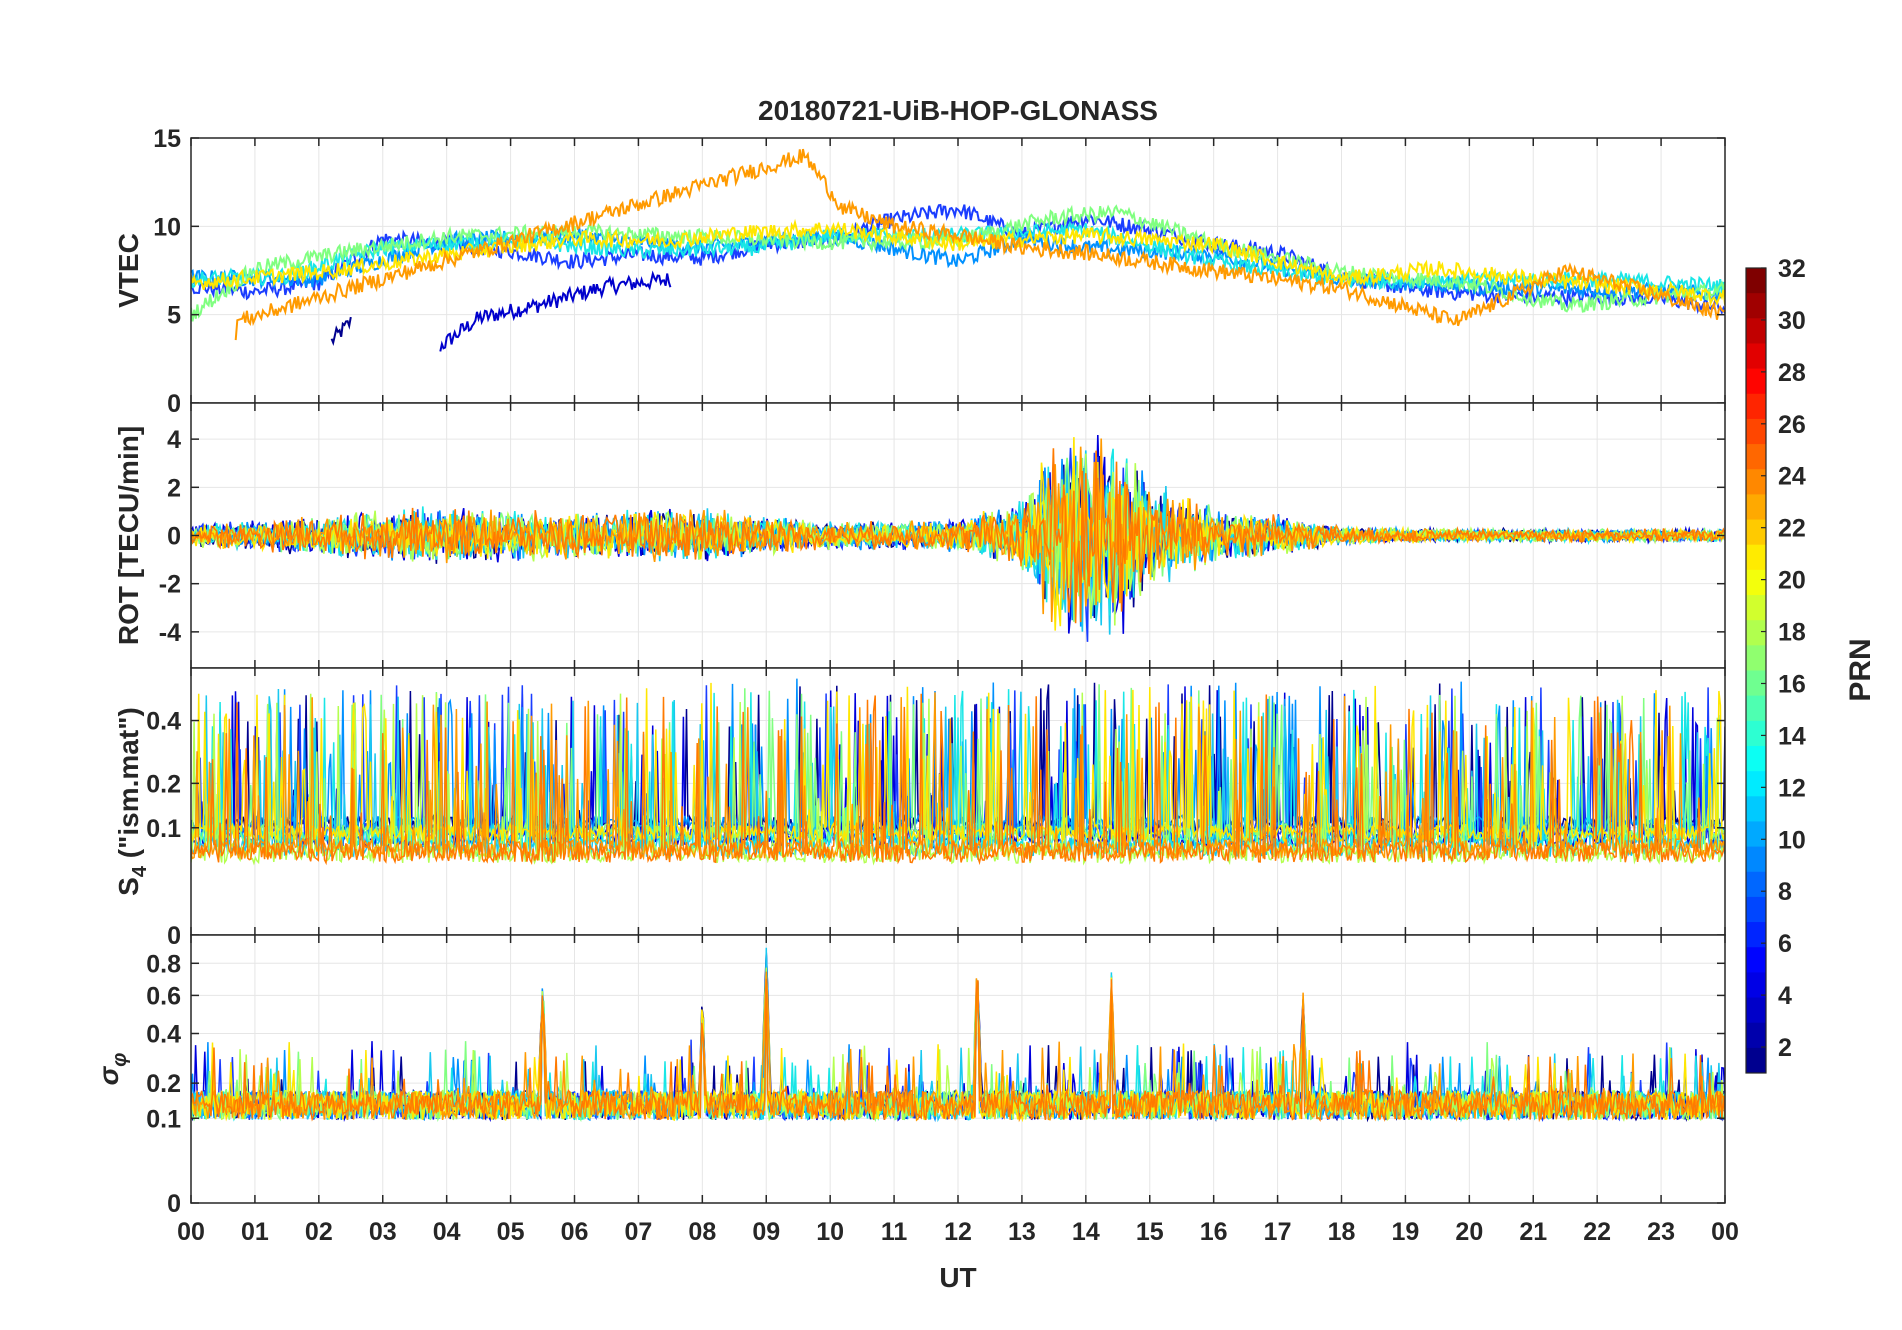 The image size is (1902, 1330). Describe the element at coordinates (174, 316) in the screenshot. I see `y-tick-label: 5` at that location.